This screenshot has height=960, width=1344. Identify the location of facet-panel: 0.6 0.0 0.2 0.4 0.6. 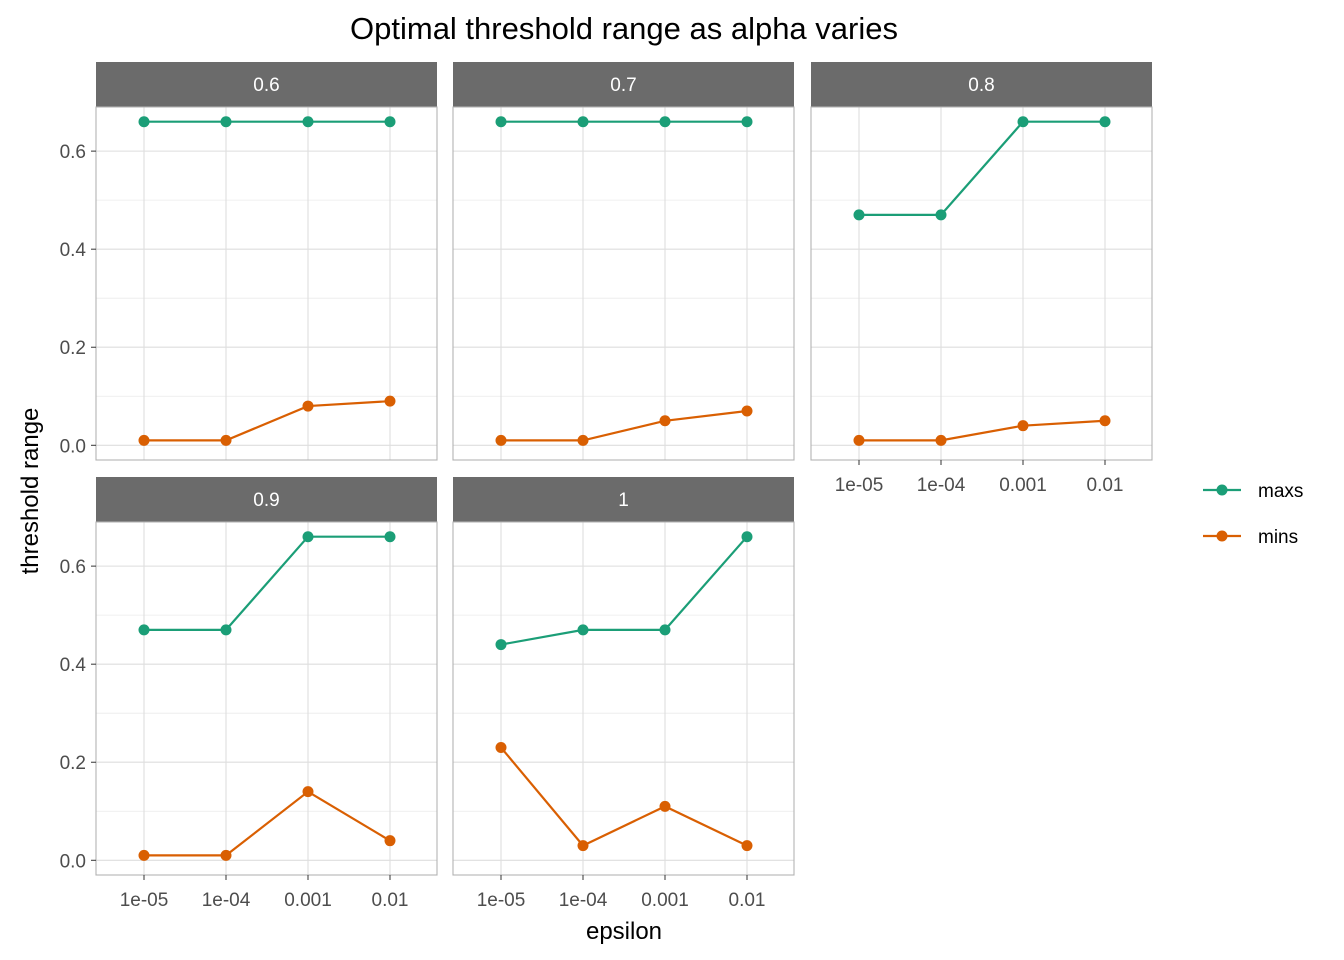
(249, 261).